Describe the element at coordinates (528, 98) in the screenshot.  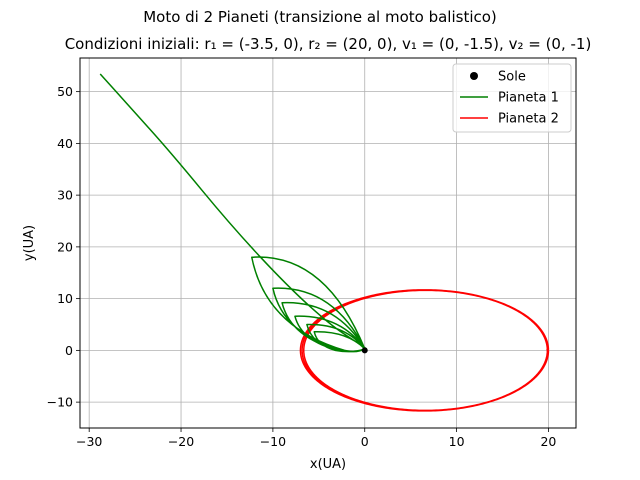
I see `legend-label-pianeta-1: Pianeta 1` at that location.